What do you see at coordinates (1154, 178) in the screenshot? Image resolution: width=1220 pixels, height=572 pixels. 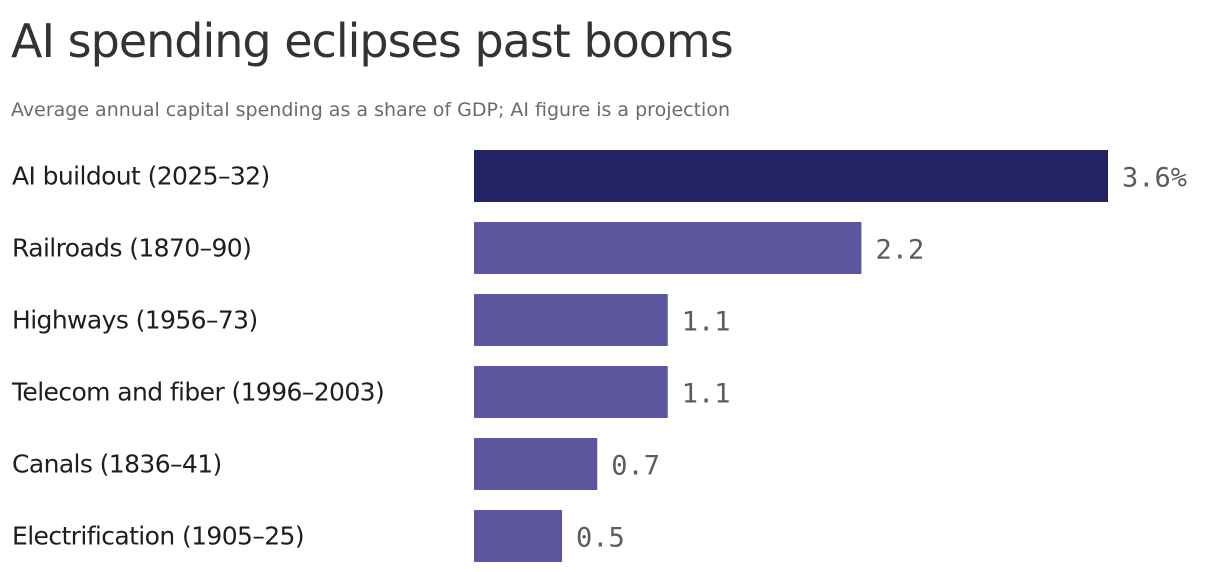 I see `value-label: 3.6%` at bounding box center [1154, 178].